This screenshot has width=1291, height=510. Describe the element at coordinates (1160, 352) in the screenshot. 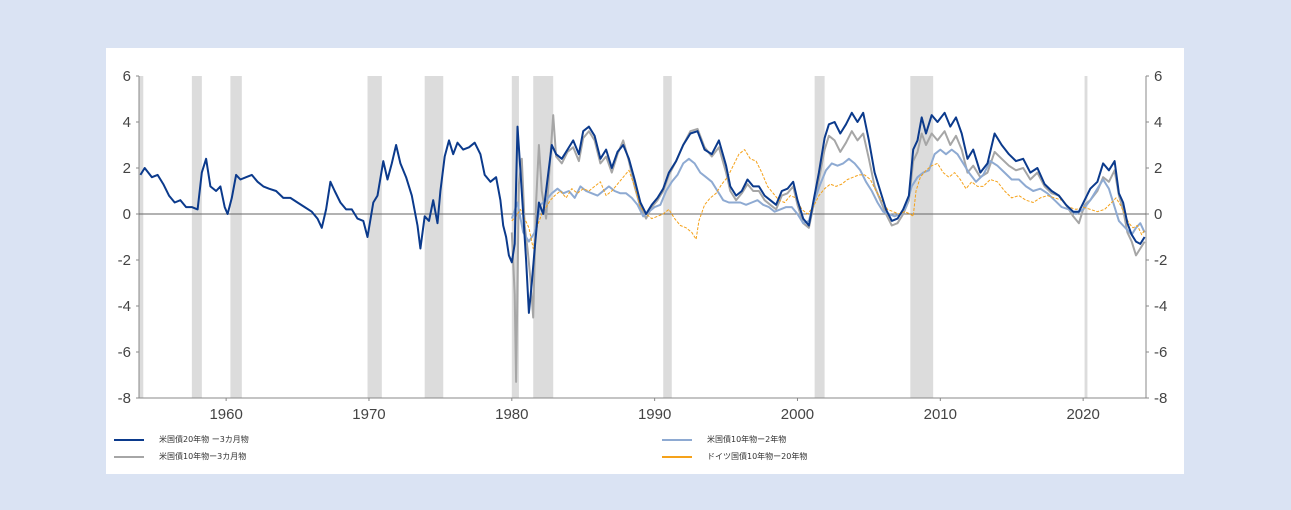

I see `y-tick-label-right: -6` at that location.